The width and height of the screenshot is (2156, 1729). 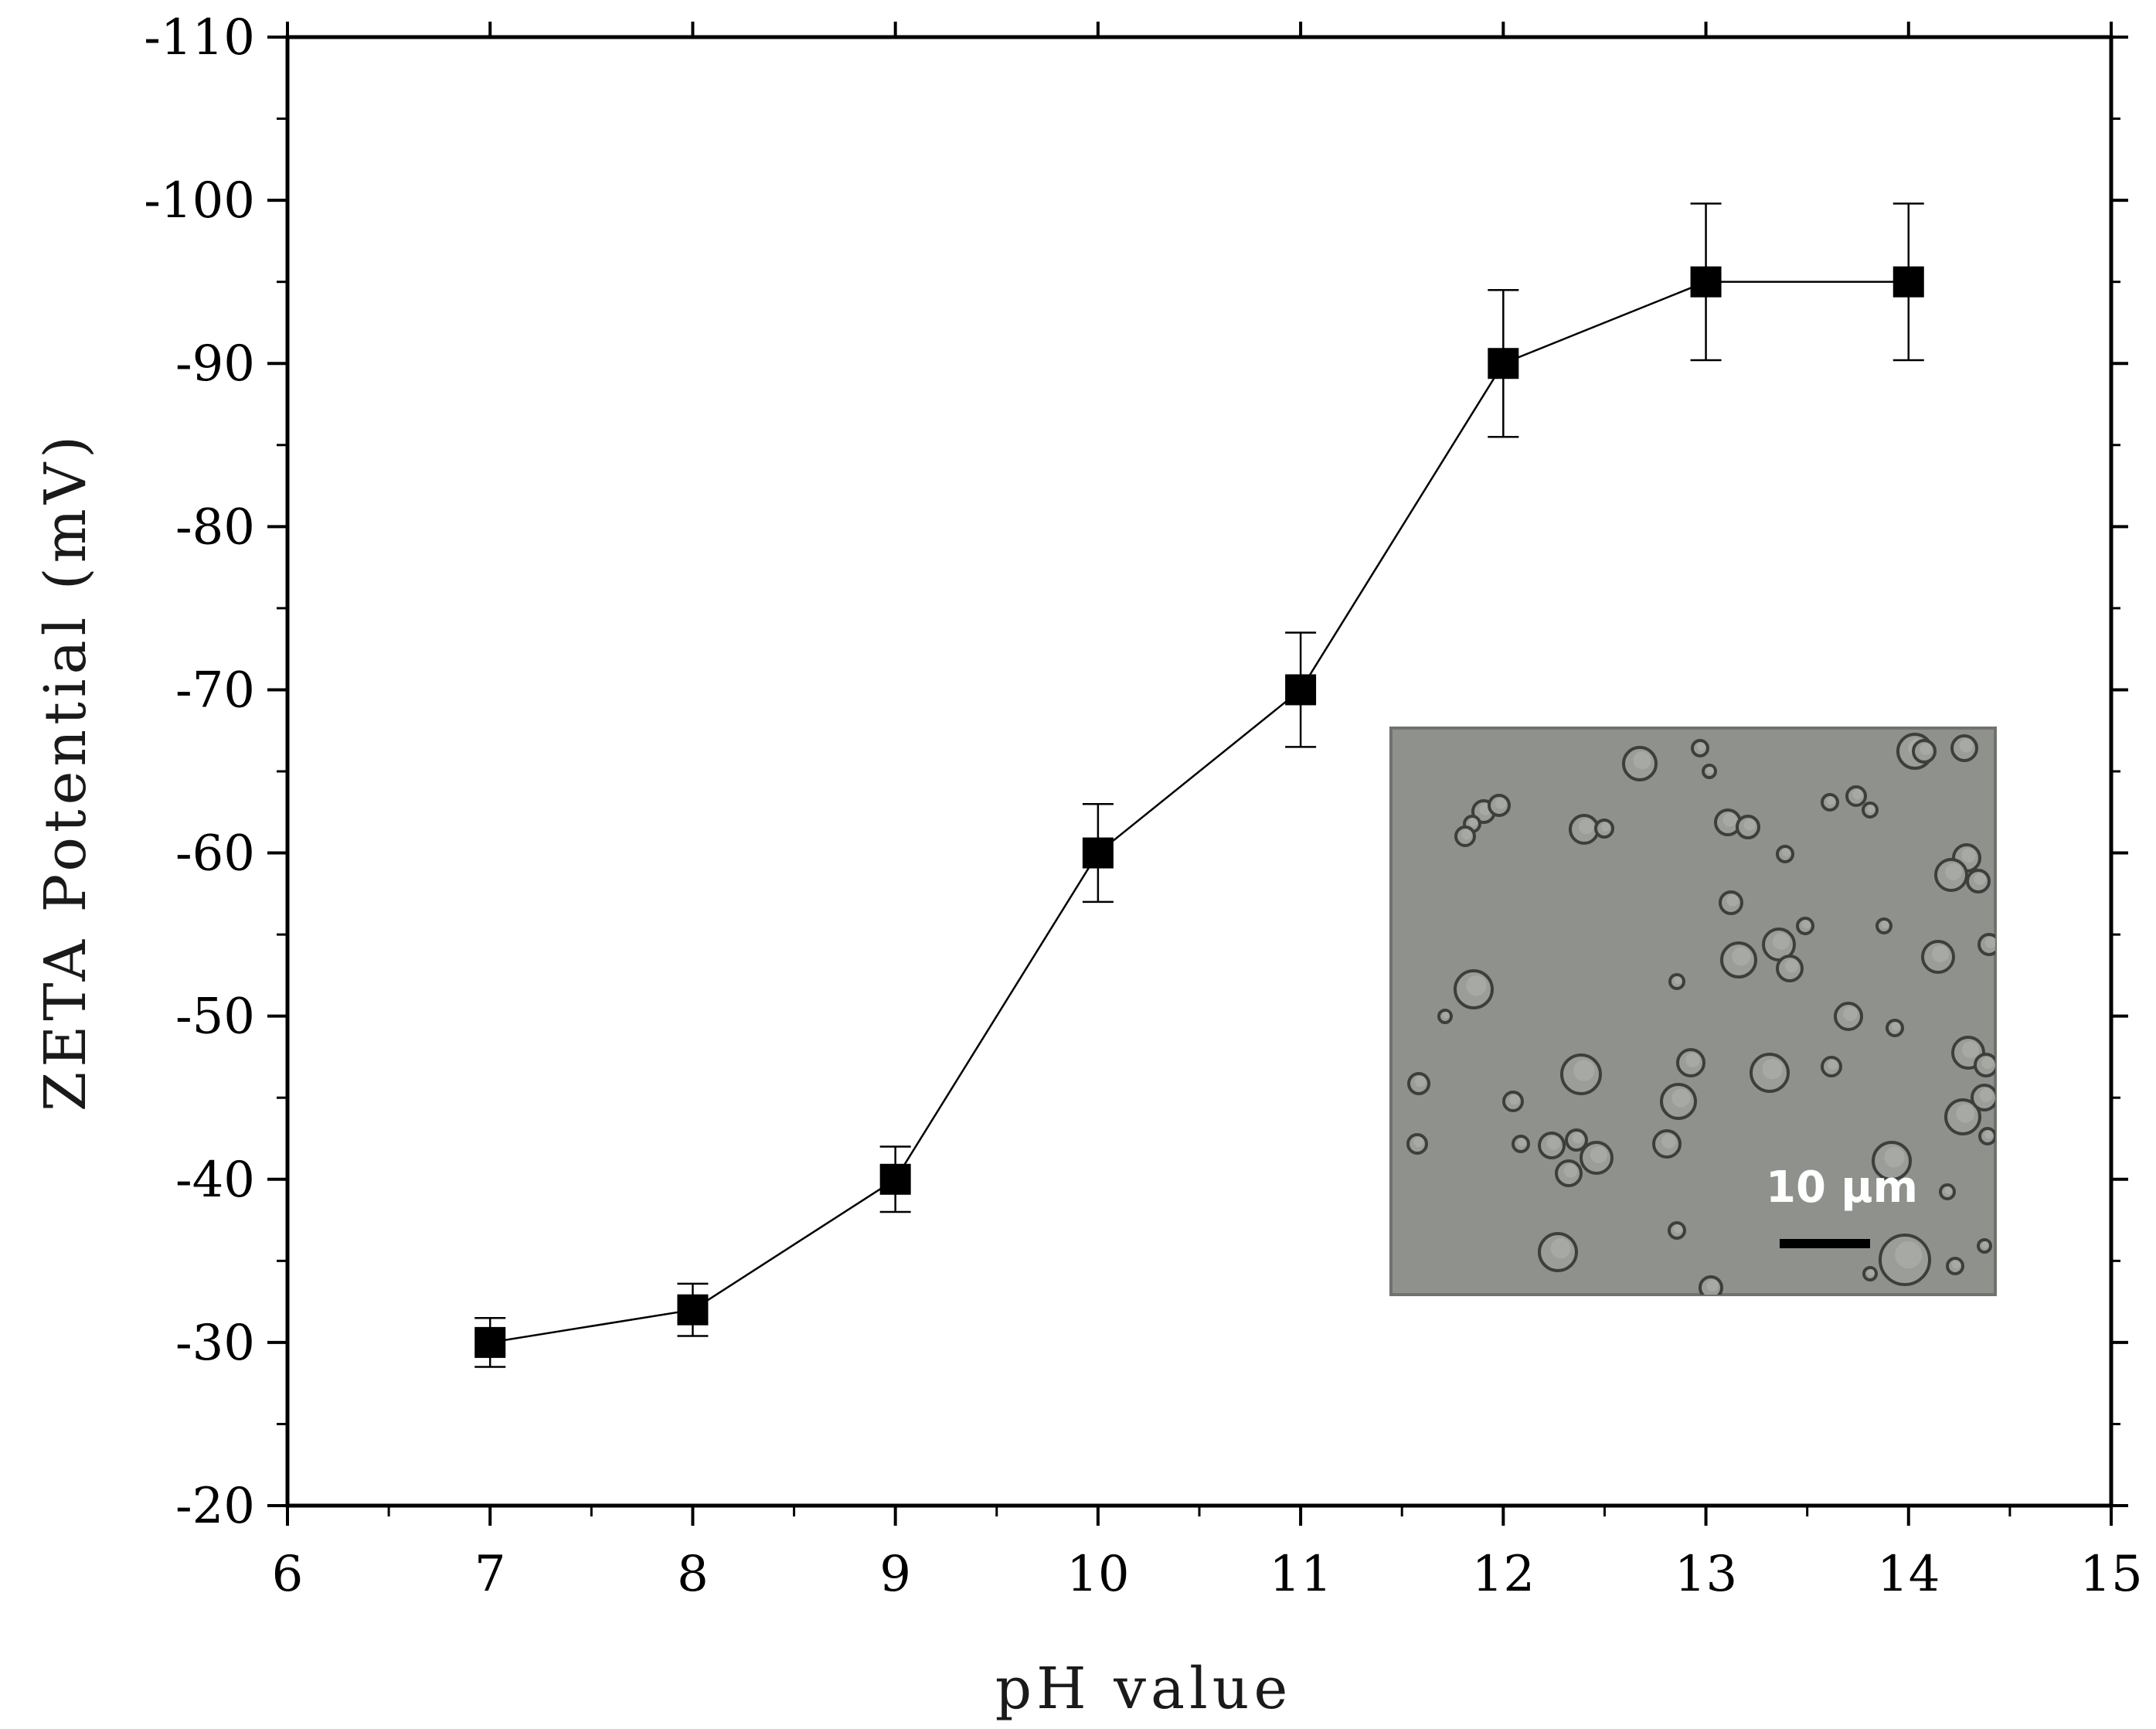 I want to click on y-tick-label: -20, so click(x=215, y=1506).